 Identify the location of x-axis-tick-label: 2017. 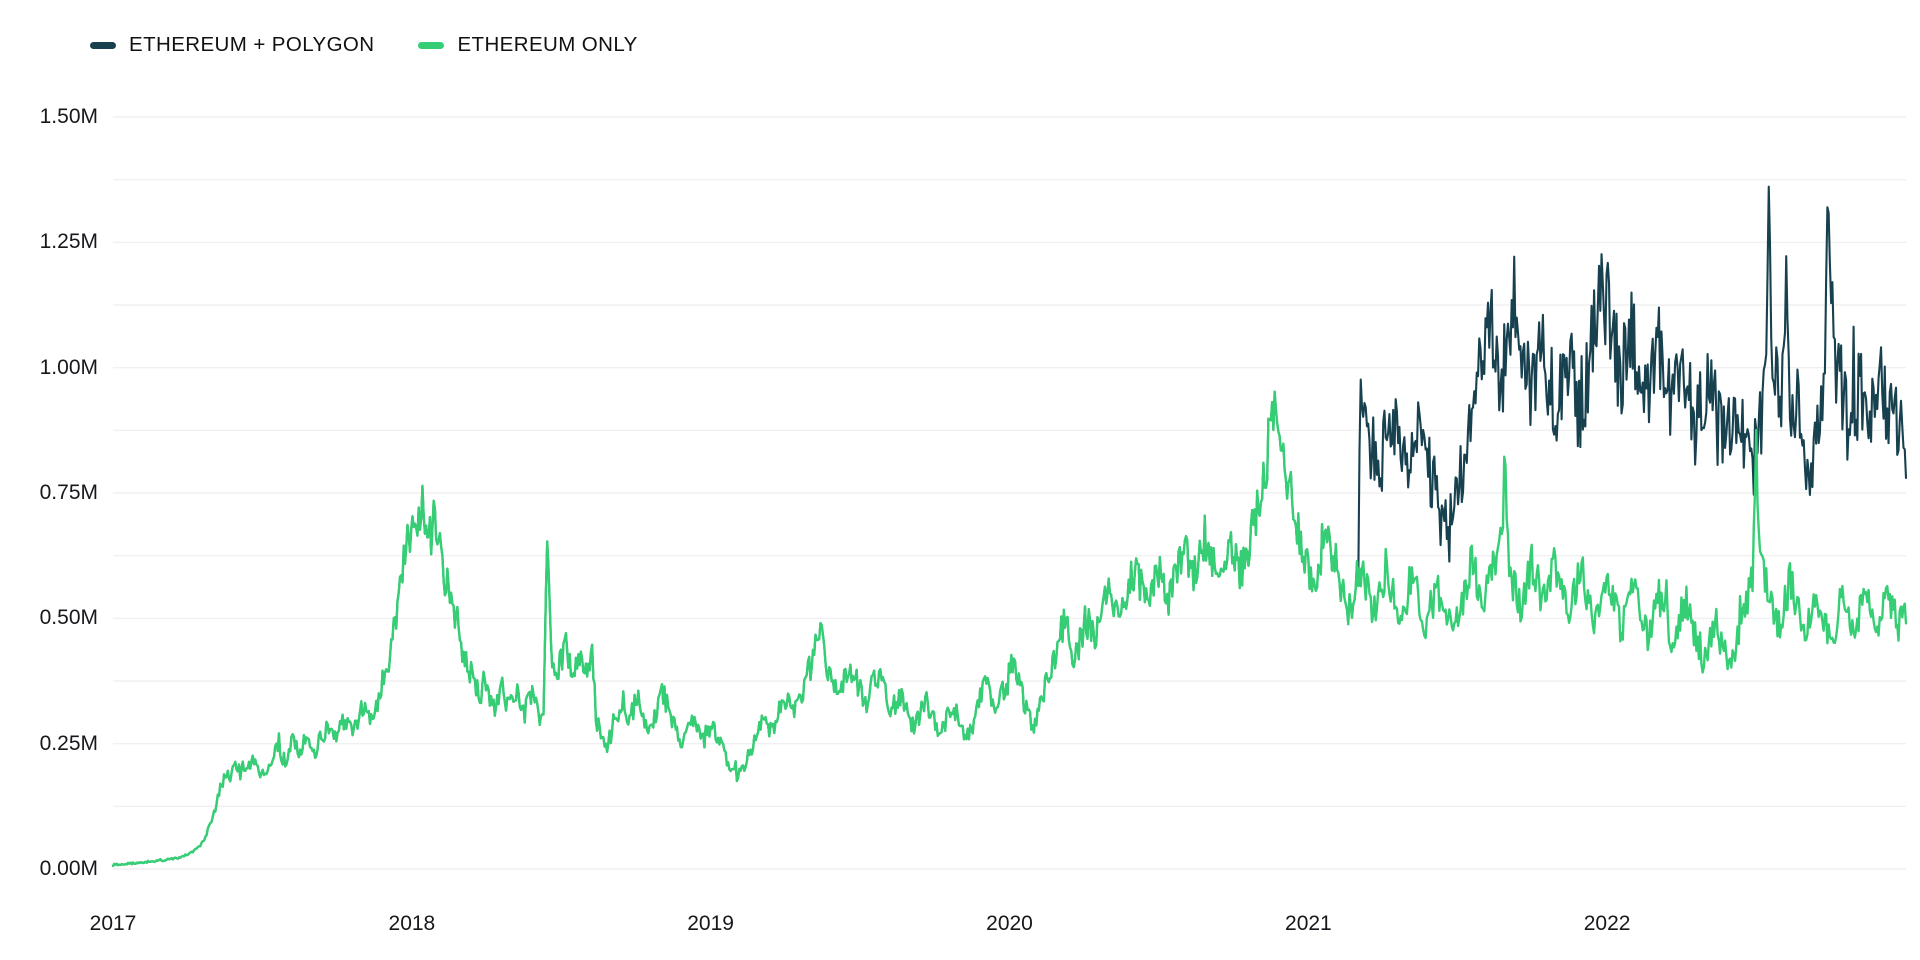
(113, 923).